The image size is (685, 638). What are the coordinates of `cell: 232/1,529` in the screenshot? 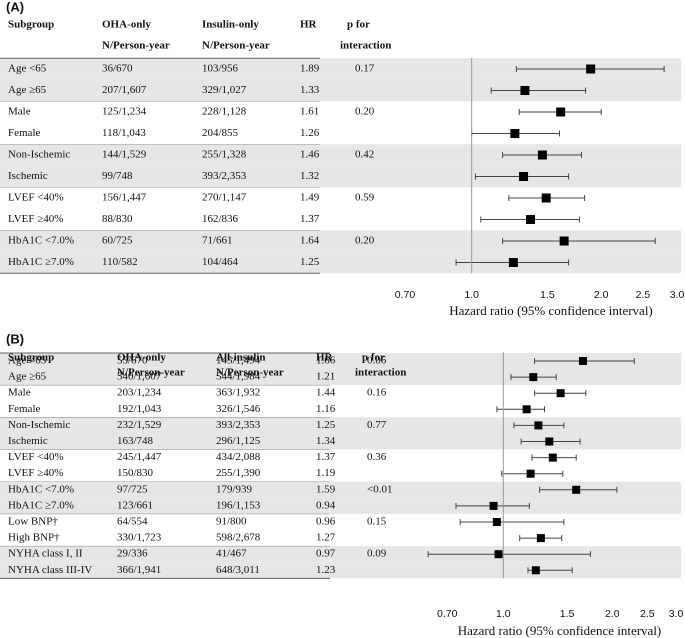 It's located at (139, 425).